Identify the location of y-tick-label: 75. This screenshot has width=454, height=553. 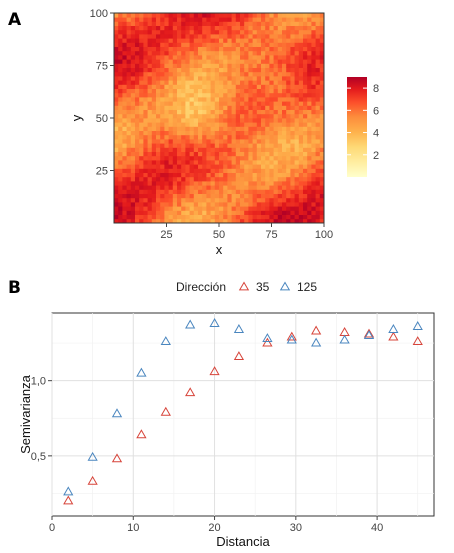
(102, 67).